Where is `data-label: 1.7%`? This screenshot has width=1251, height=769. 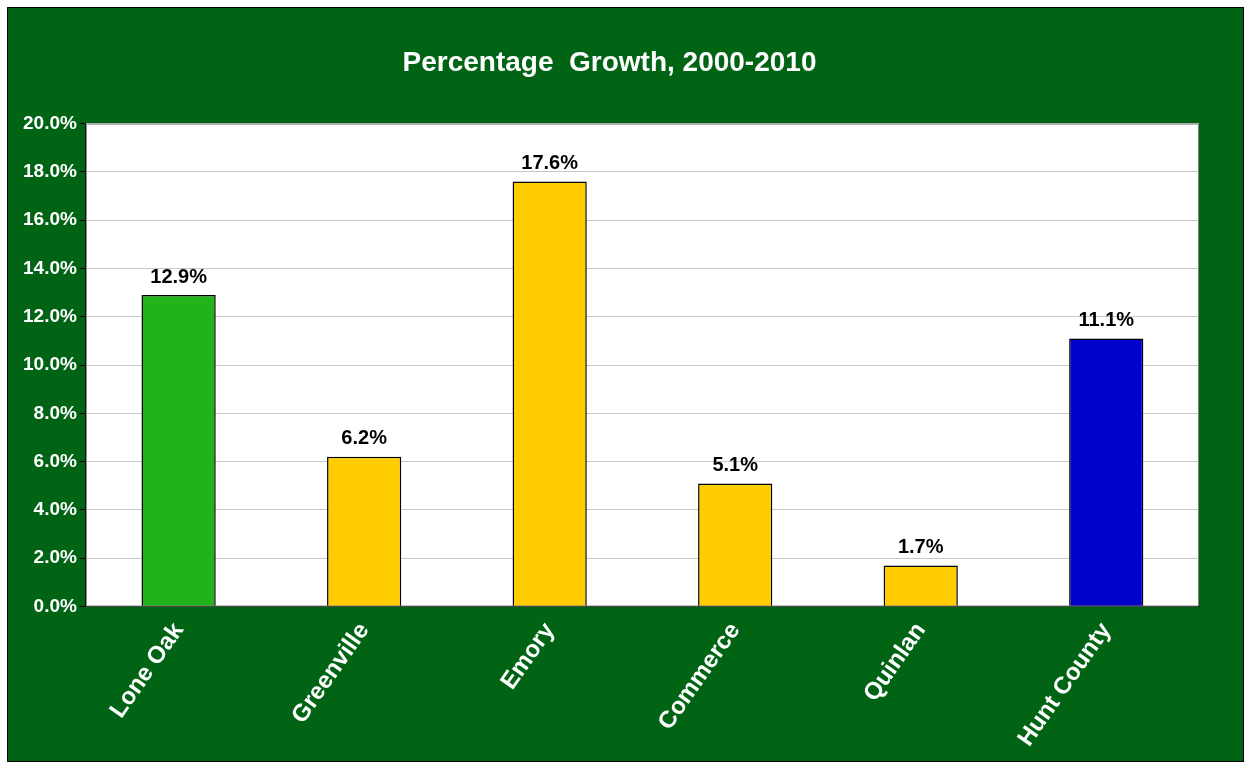 data-label: 1.7% is located at coordinates (920, 546).